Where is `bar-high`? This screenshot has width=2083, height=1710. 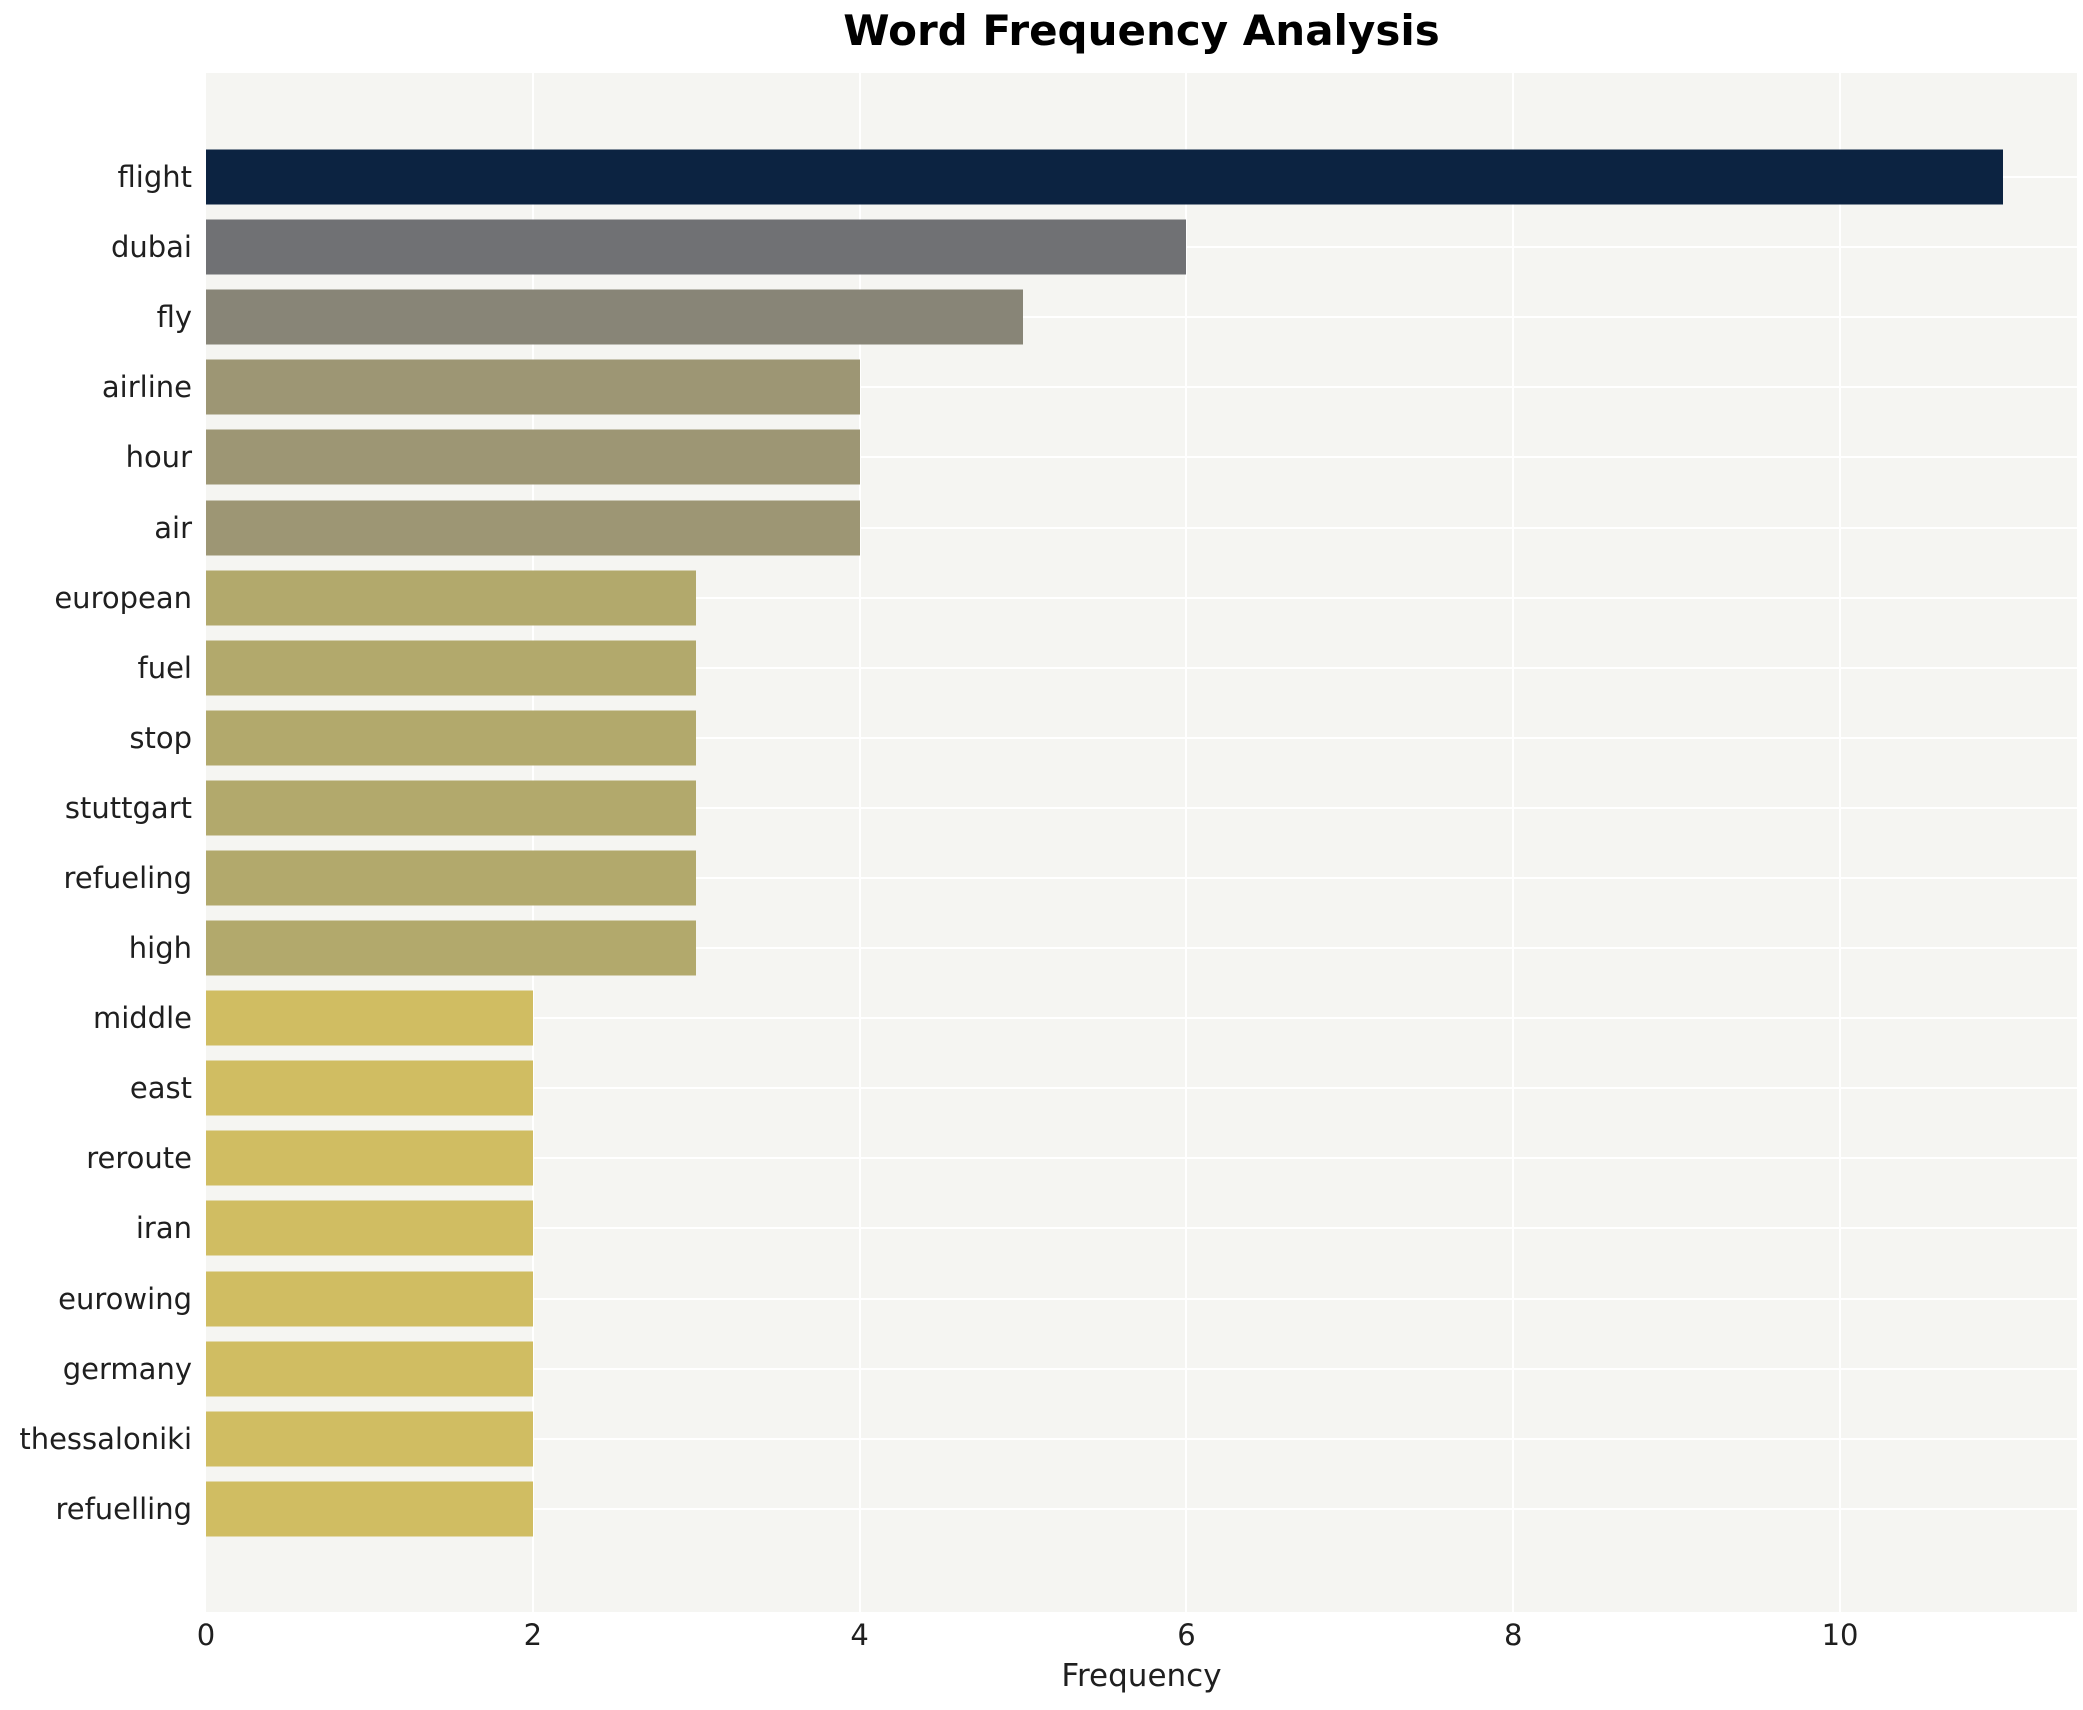
bar-high is located at coordinates (451, 948).